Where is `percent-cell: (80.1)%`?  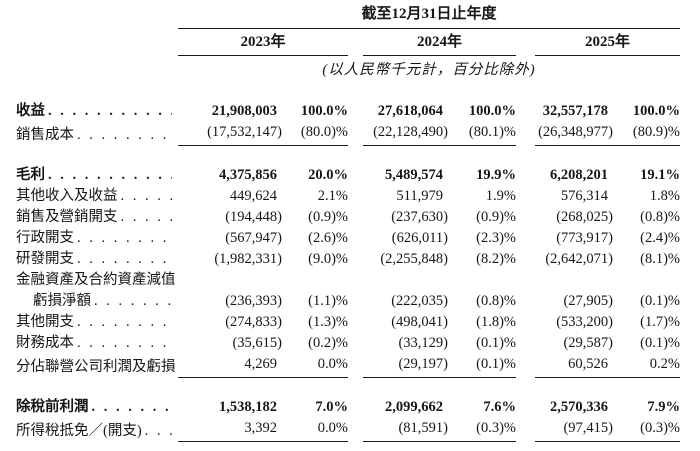 percent-cell: (80.1)% is located at coordinates (482, 134).